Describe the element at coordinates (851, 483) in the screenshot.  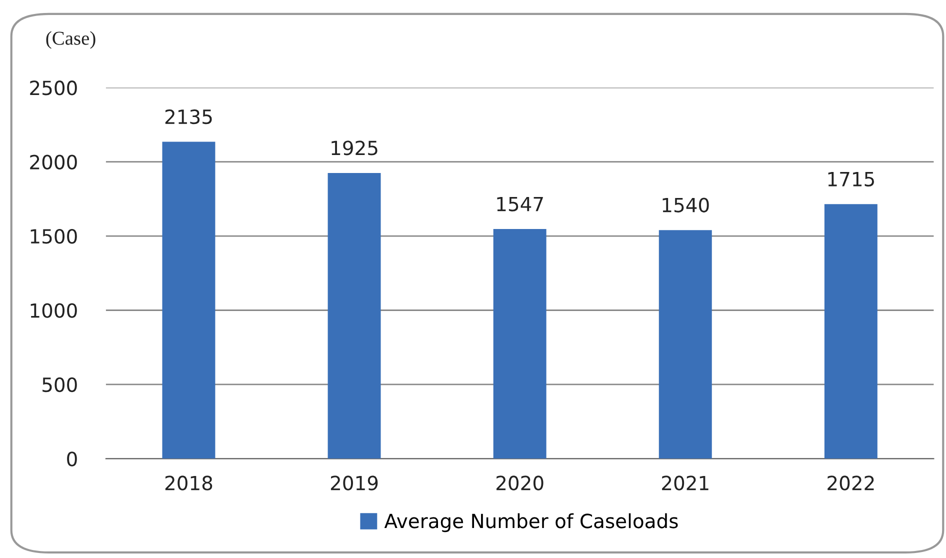
I see `x-tick-label: 2022` at that location.